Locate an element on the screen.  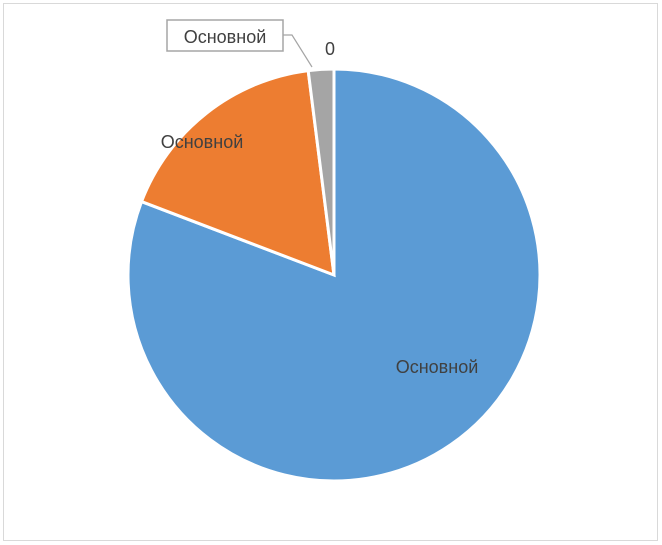
leader-line is located at coordinates (297, 51).